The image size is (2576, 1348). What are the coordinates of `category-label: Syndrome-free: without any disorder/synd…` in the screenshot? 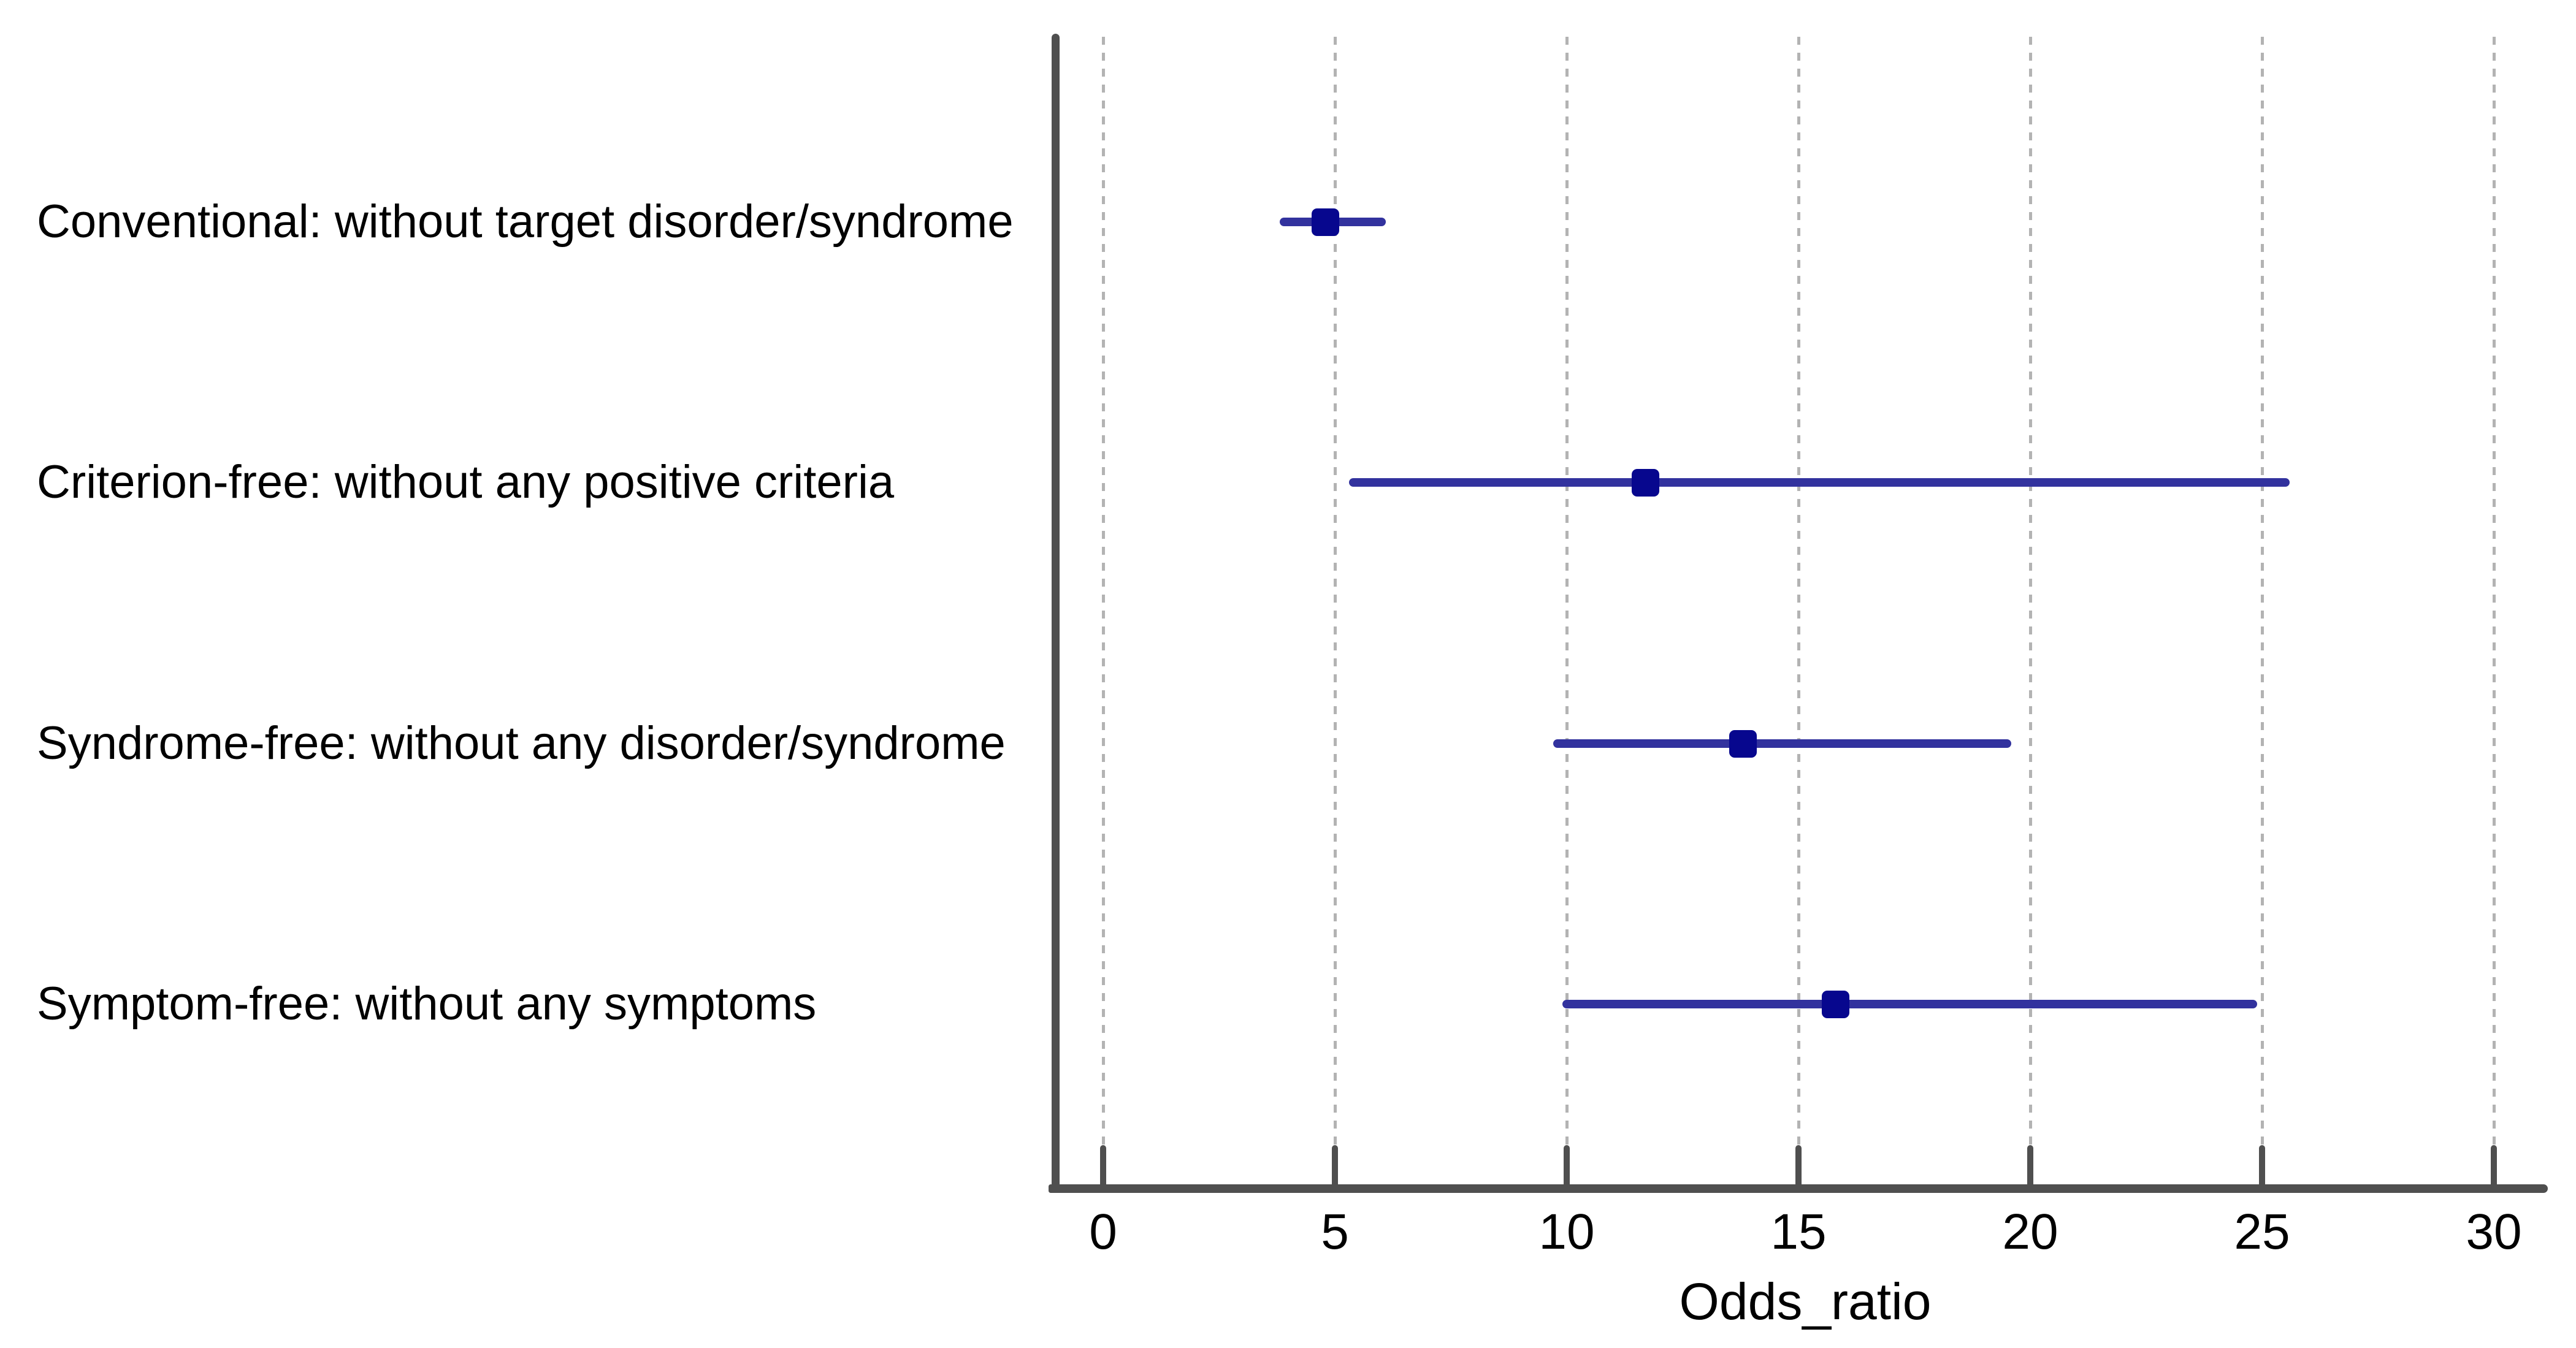 It's located at (521, 743).